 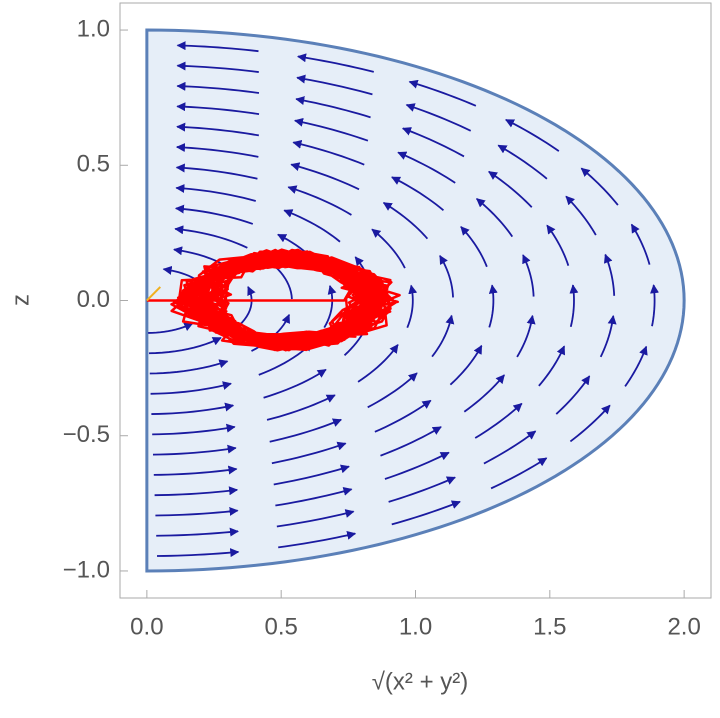 What do you see at coordinates (93, 164) in the screenshot?
I see `y-tick-label: 0.5` at bounding box center [93, 164].